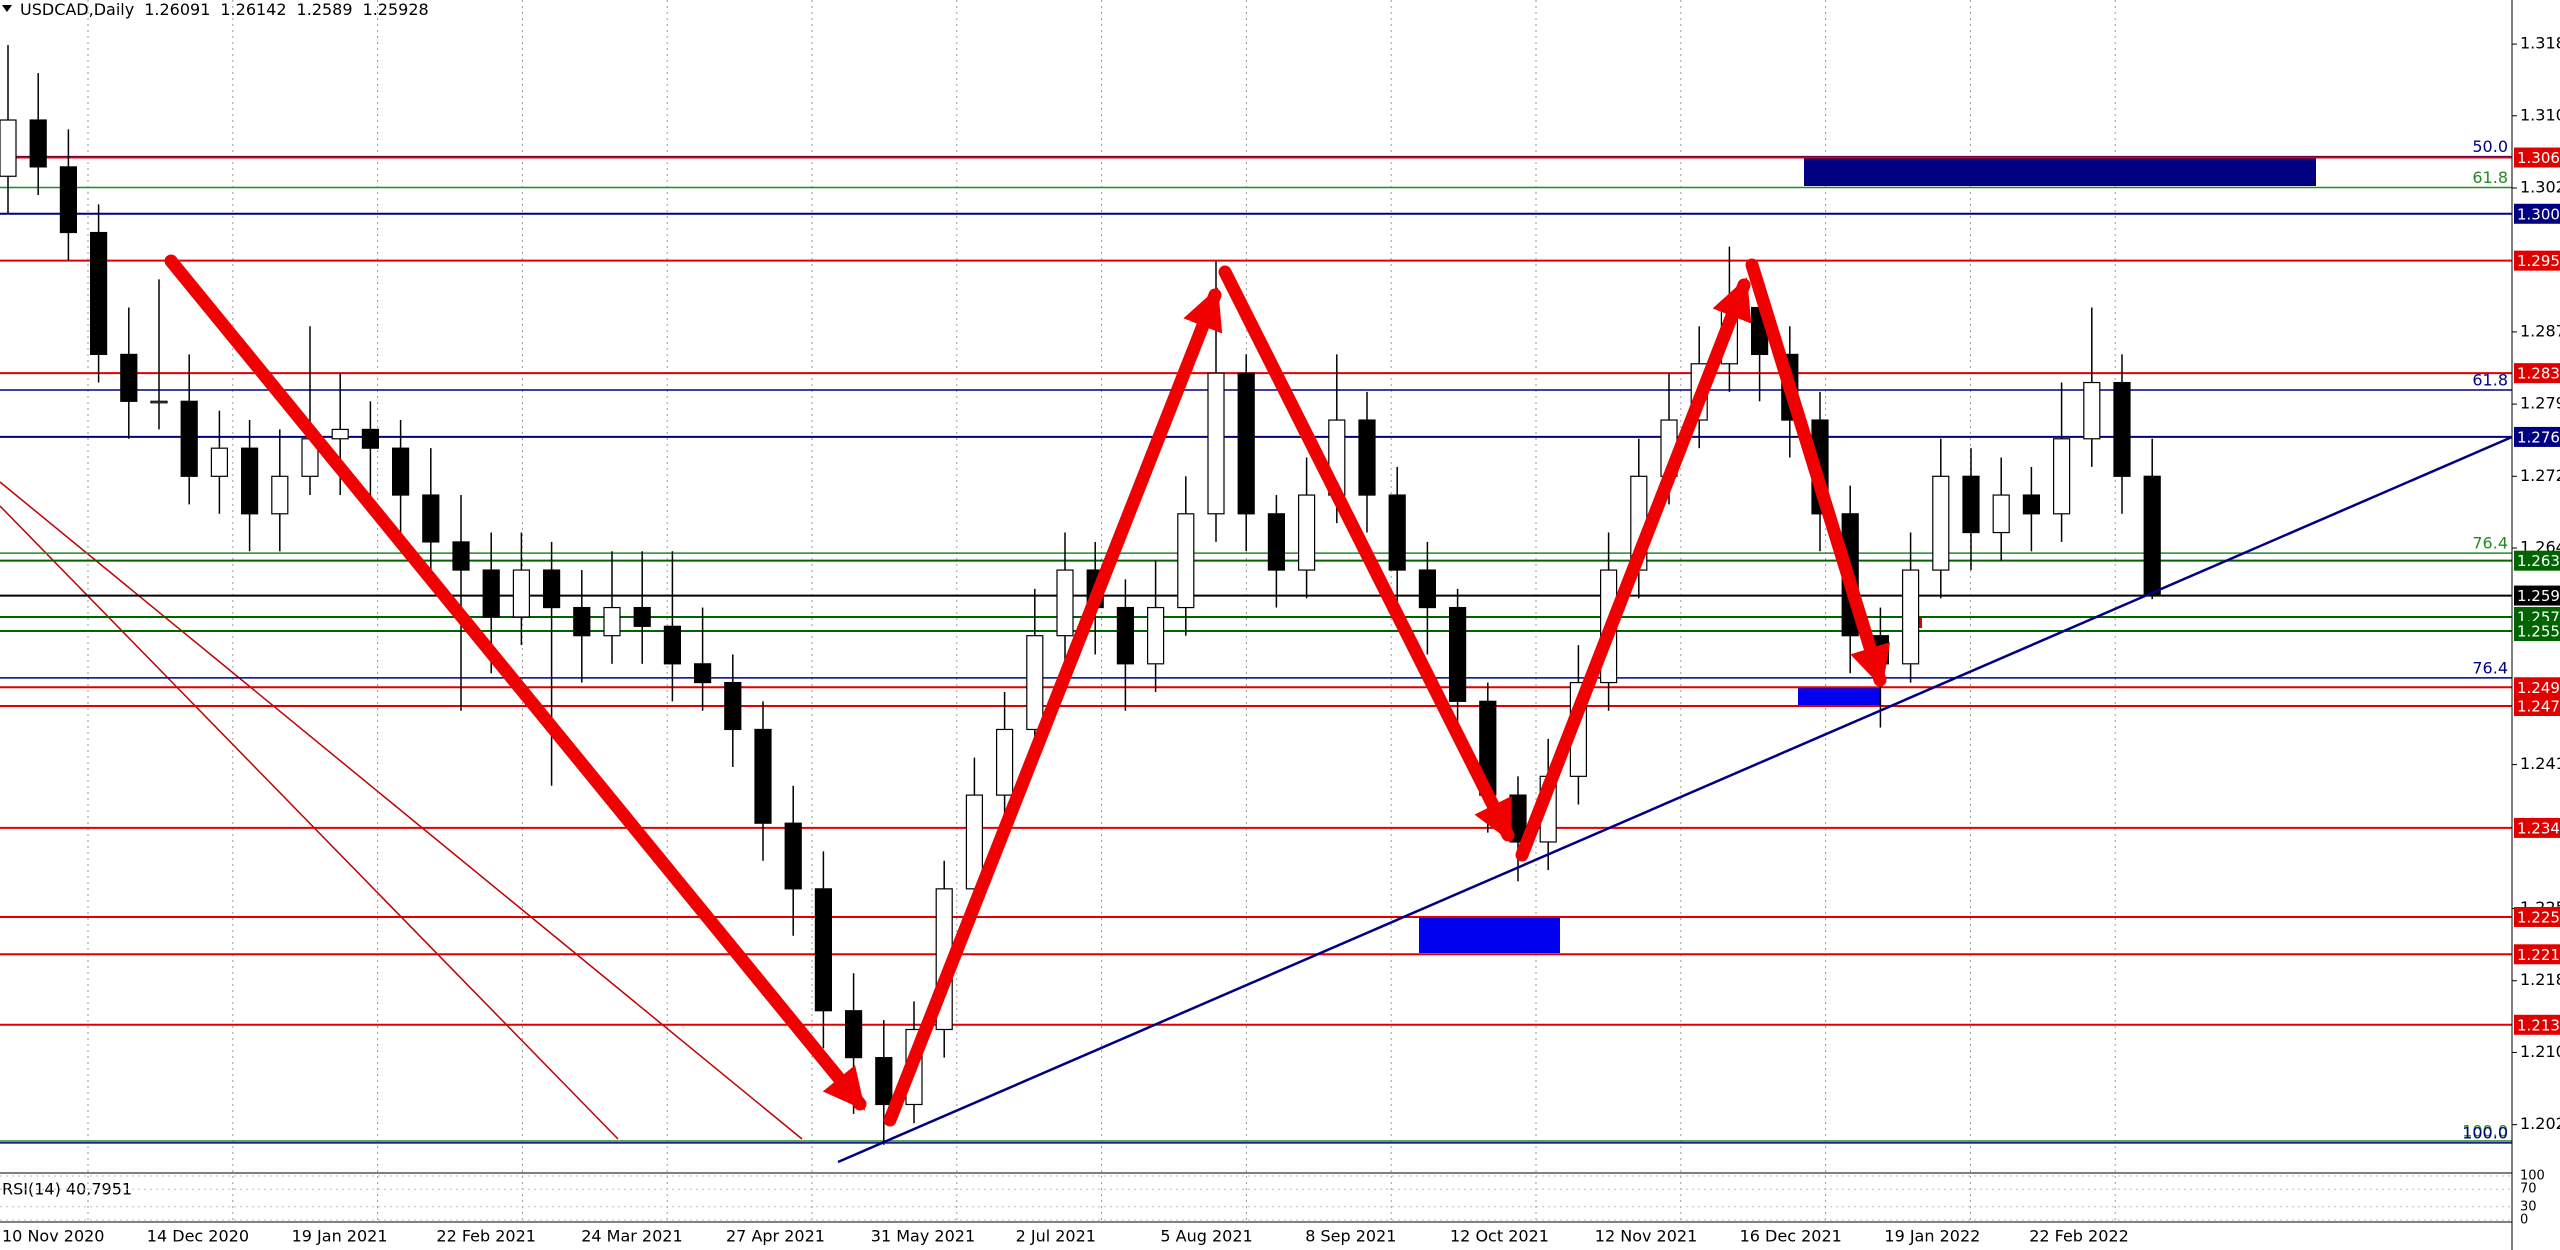  Describe the element at coordinates (1206, 1236) in the screenshot. I see `x-tick-label: 5 Aug 2021` at that location.